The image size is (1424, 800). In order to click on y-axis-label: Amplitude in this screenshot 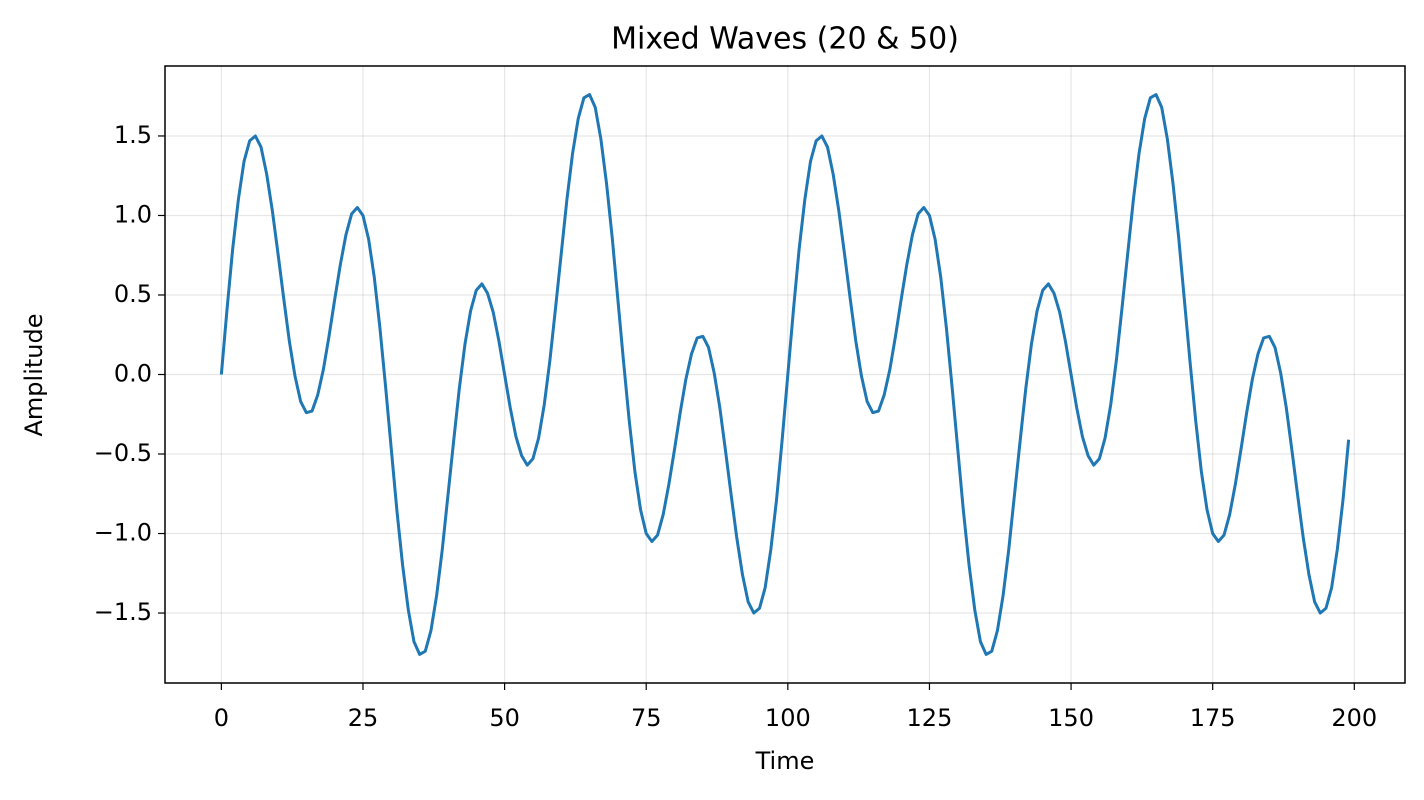, I will do `click(34, 375)`.